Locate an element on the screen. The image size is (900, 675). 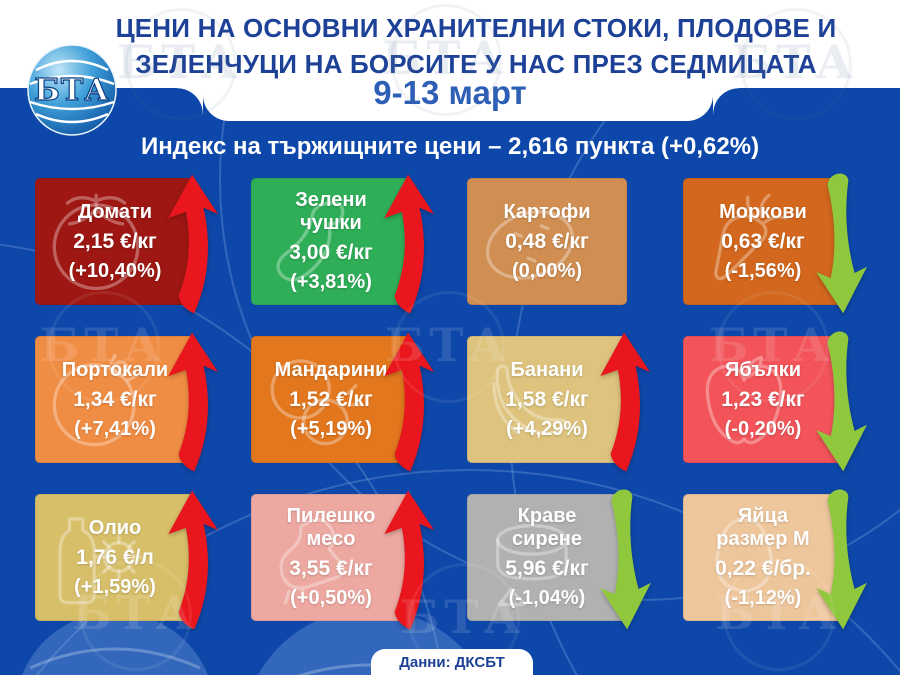
tab-fillet-left is located at coordinates (190, 101).